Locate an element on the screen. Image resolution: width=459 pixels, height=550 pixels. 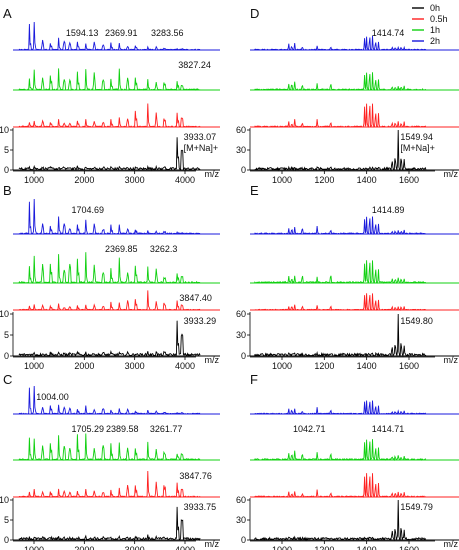
peak-label: 2369.85 is located at coordinates (121, 249).